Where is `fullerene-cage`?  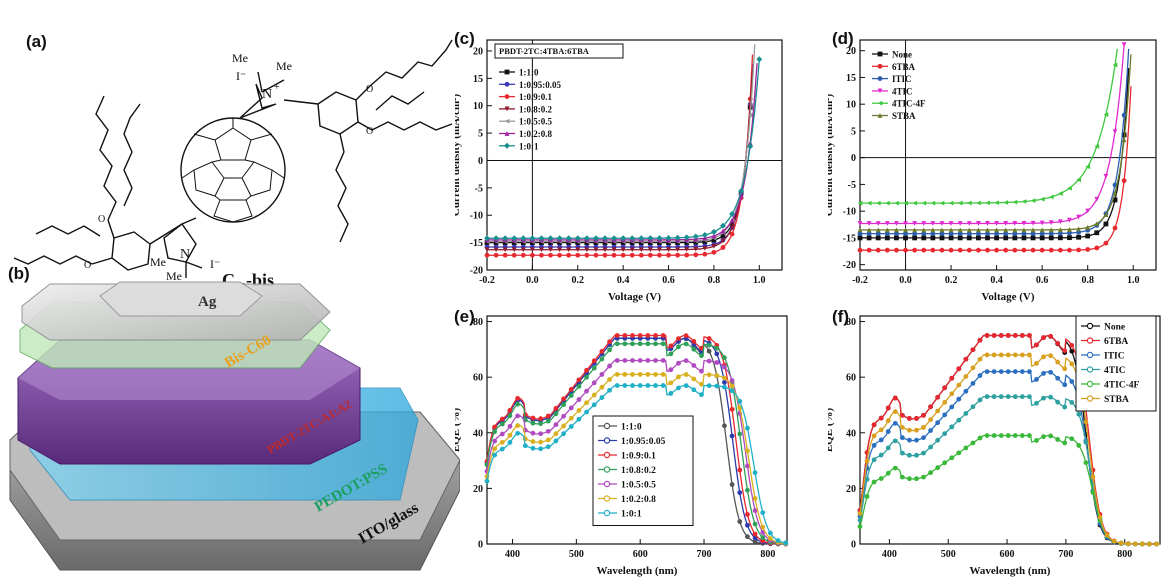 fullerene-cage is located at coordinates (233, 170).